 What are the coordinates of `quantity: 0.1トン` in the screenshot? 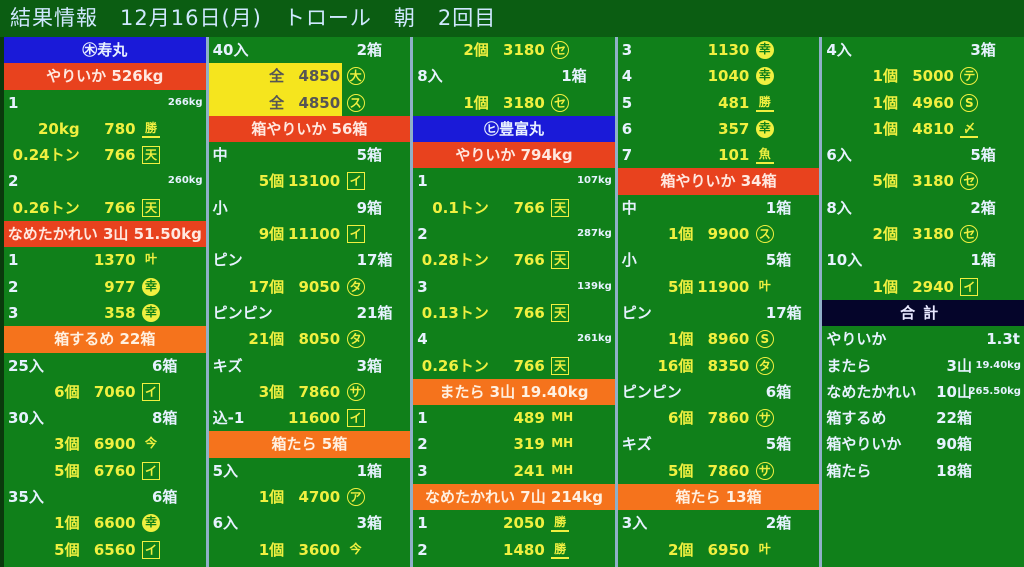 It's located at (460, 207).